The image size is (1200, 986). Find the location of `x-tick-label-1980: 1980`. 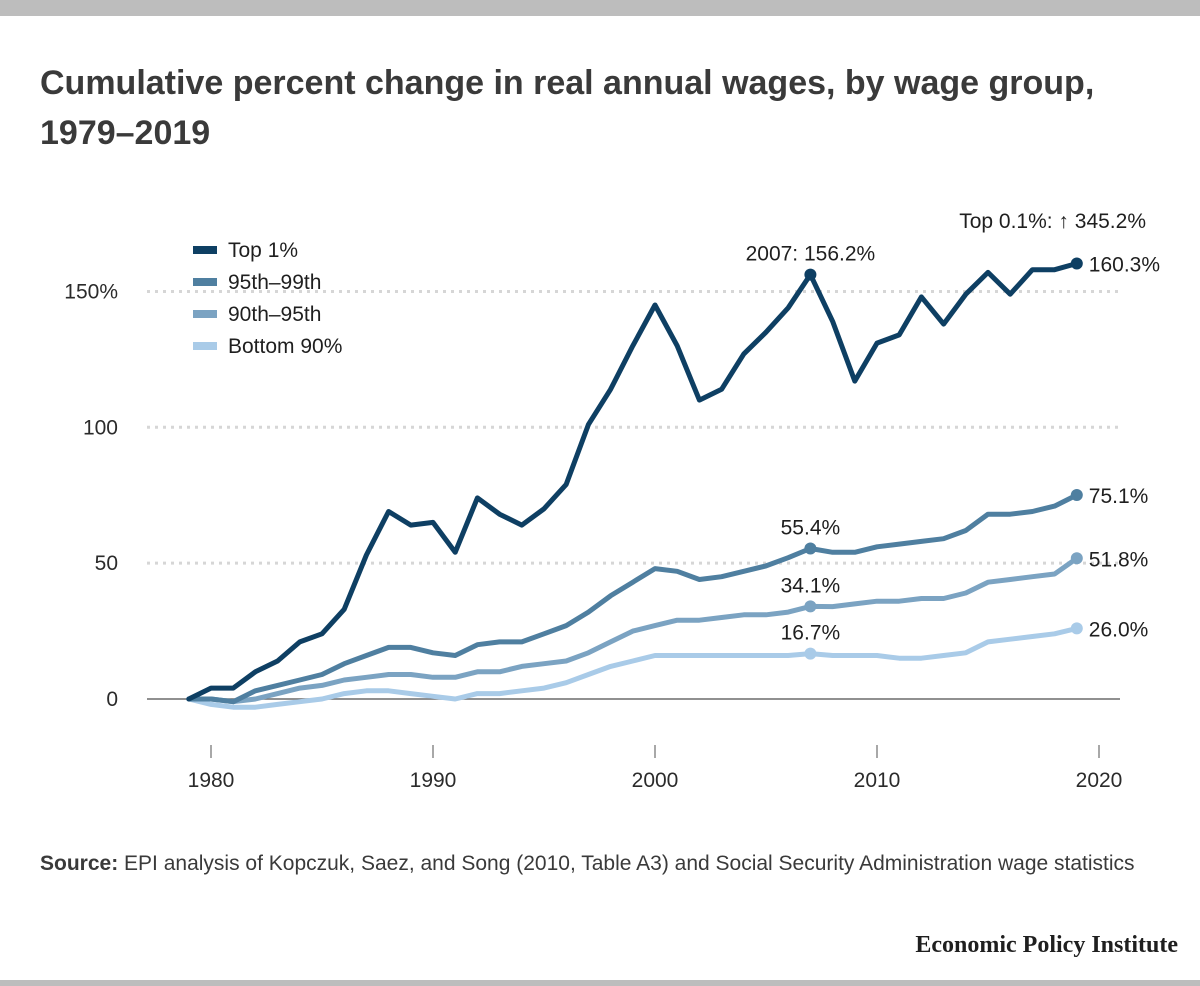

x-tick-label-1980: 1980 is located at coordinates (211, 780).